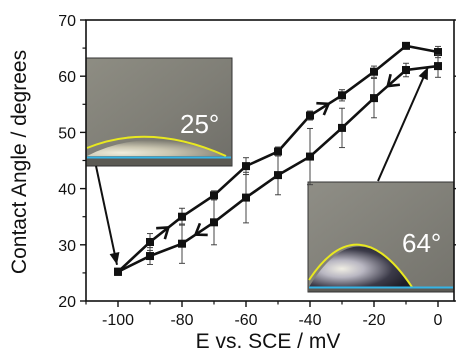 Image resolution: width=456 pixels, height=354 pixels. I want to click on droplet-contour-high, so click(360, 265).